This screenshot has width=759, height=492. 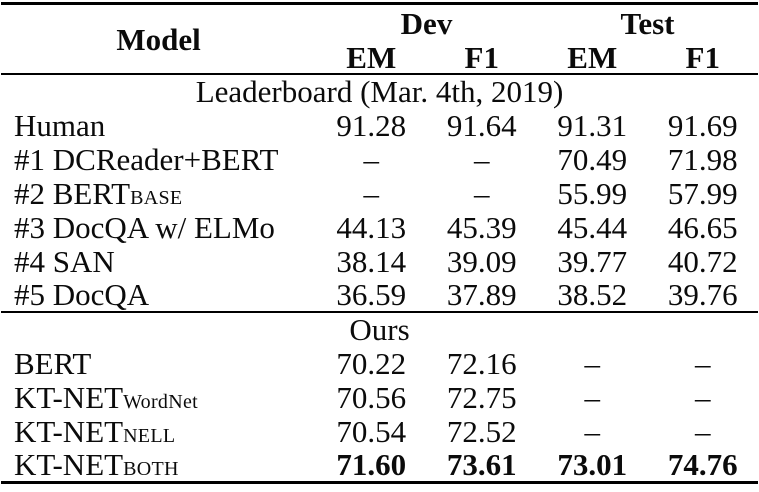 What do you see at coordinates (481, 363) in the screenshot?
I see `value-cell: 72.16` at bounding box center [481, 363].